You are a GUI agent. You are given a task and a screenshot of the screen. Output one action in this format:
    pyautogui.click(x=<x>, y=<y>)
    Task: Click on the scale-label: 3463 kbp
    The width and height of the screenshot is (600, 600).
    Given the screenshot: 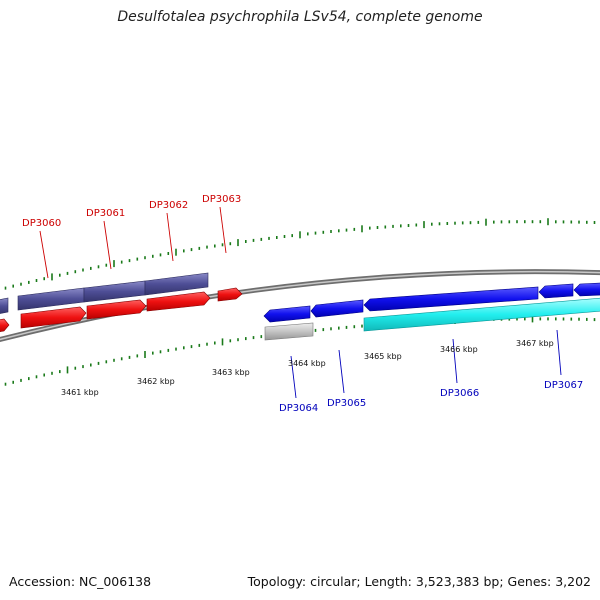 What is the action you would take?
    pyautogui.click(x=231, y=372)
    